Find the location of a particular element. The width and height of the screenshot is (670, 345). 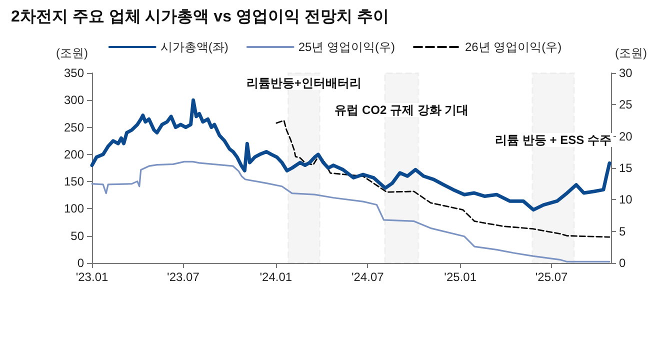

y-tick-label: 50 is located at coordinates (77, 235).